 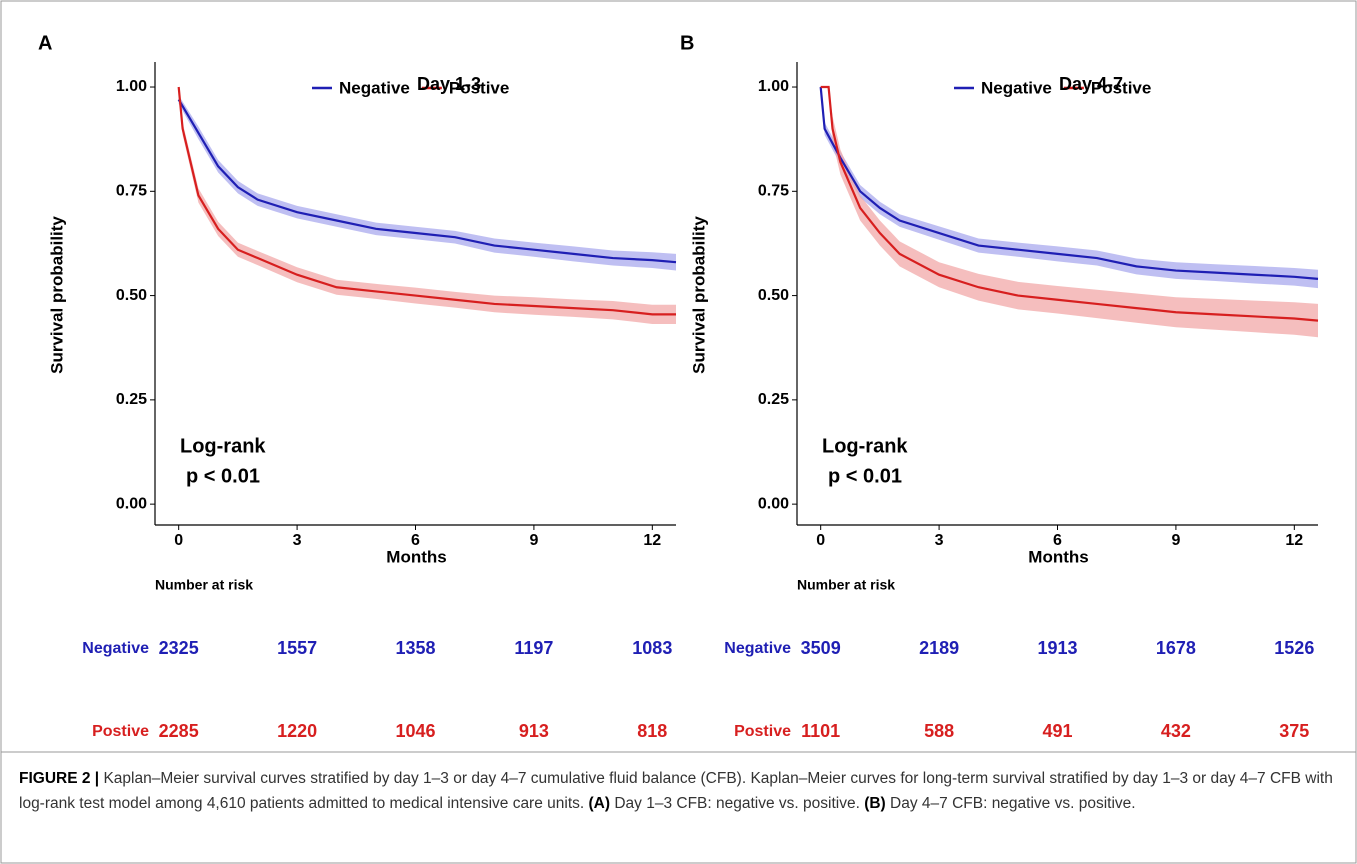 What do you see at coordinates (652, 648) in the screenshot?
I see `risk-count: 1083` at bounding box center [652, 648].